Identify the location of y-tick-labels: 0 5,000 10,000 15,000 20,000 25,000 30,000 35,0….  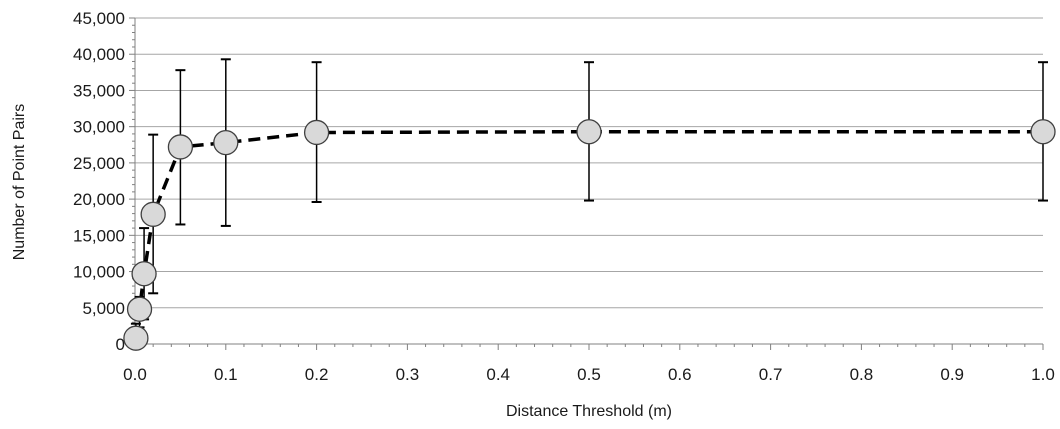
(99, 181).